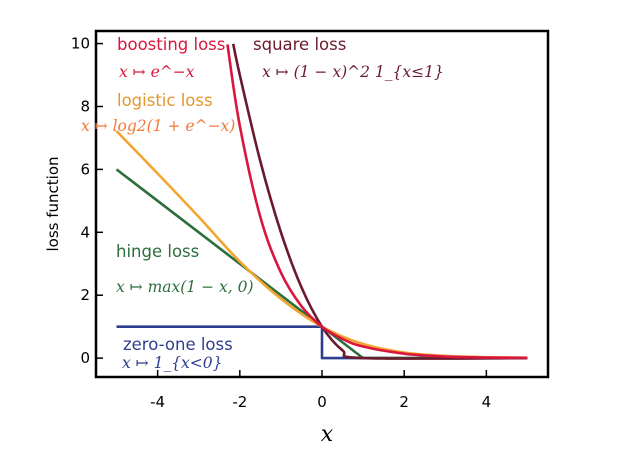  What do you see at coordinates (53, 203) in the screenshot?
I see `y-axis-title: loss function` at bounding box center [53, 203].